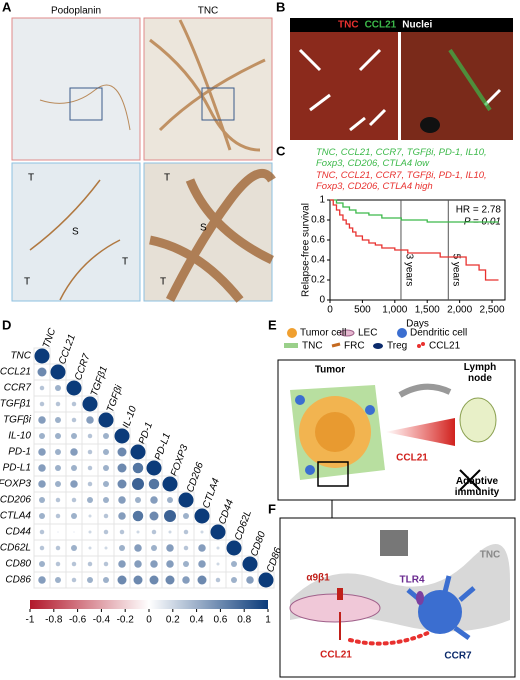 This screenshot has height=680, width=520. What do you see at coordinates (173, 620) in the screenshot?
I see `colorbar-tick-label: 0.2` at bounding box center [173, 620].